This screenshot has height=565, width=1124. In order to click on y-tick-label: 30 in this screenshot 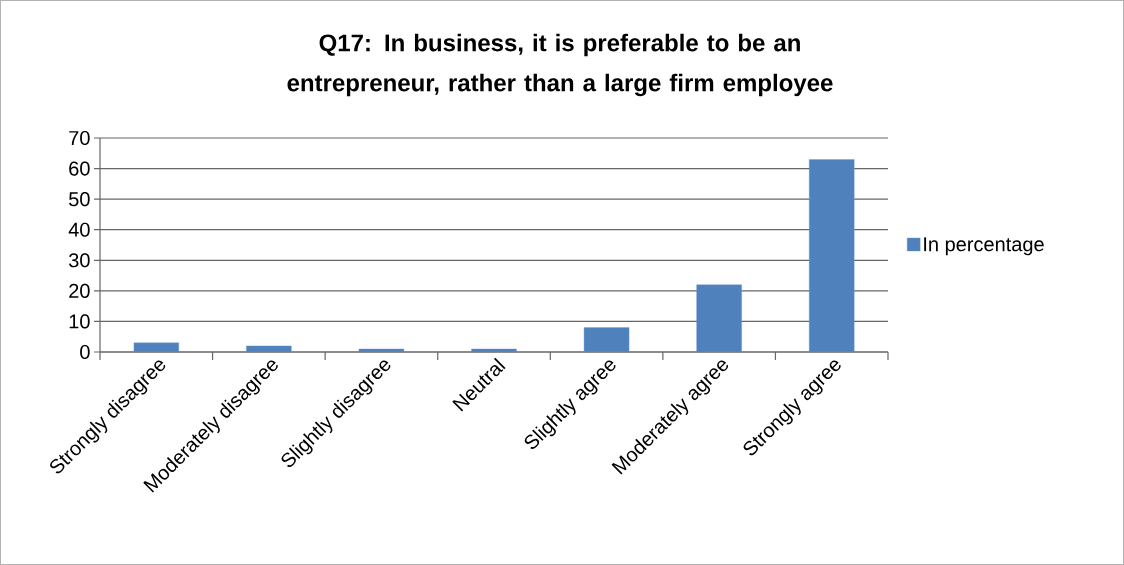, I will do `click(79, 260)`.